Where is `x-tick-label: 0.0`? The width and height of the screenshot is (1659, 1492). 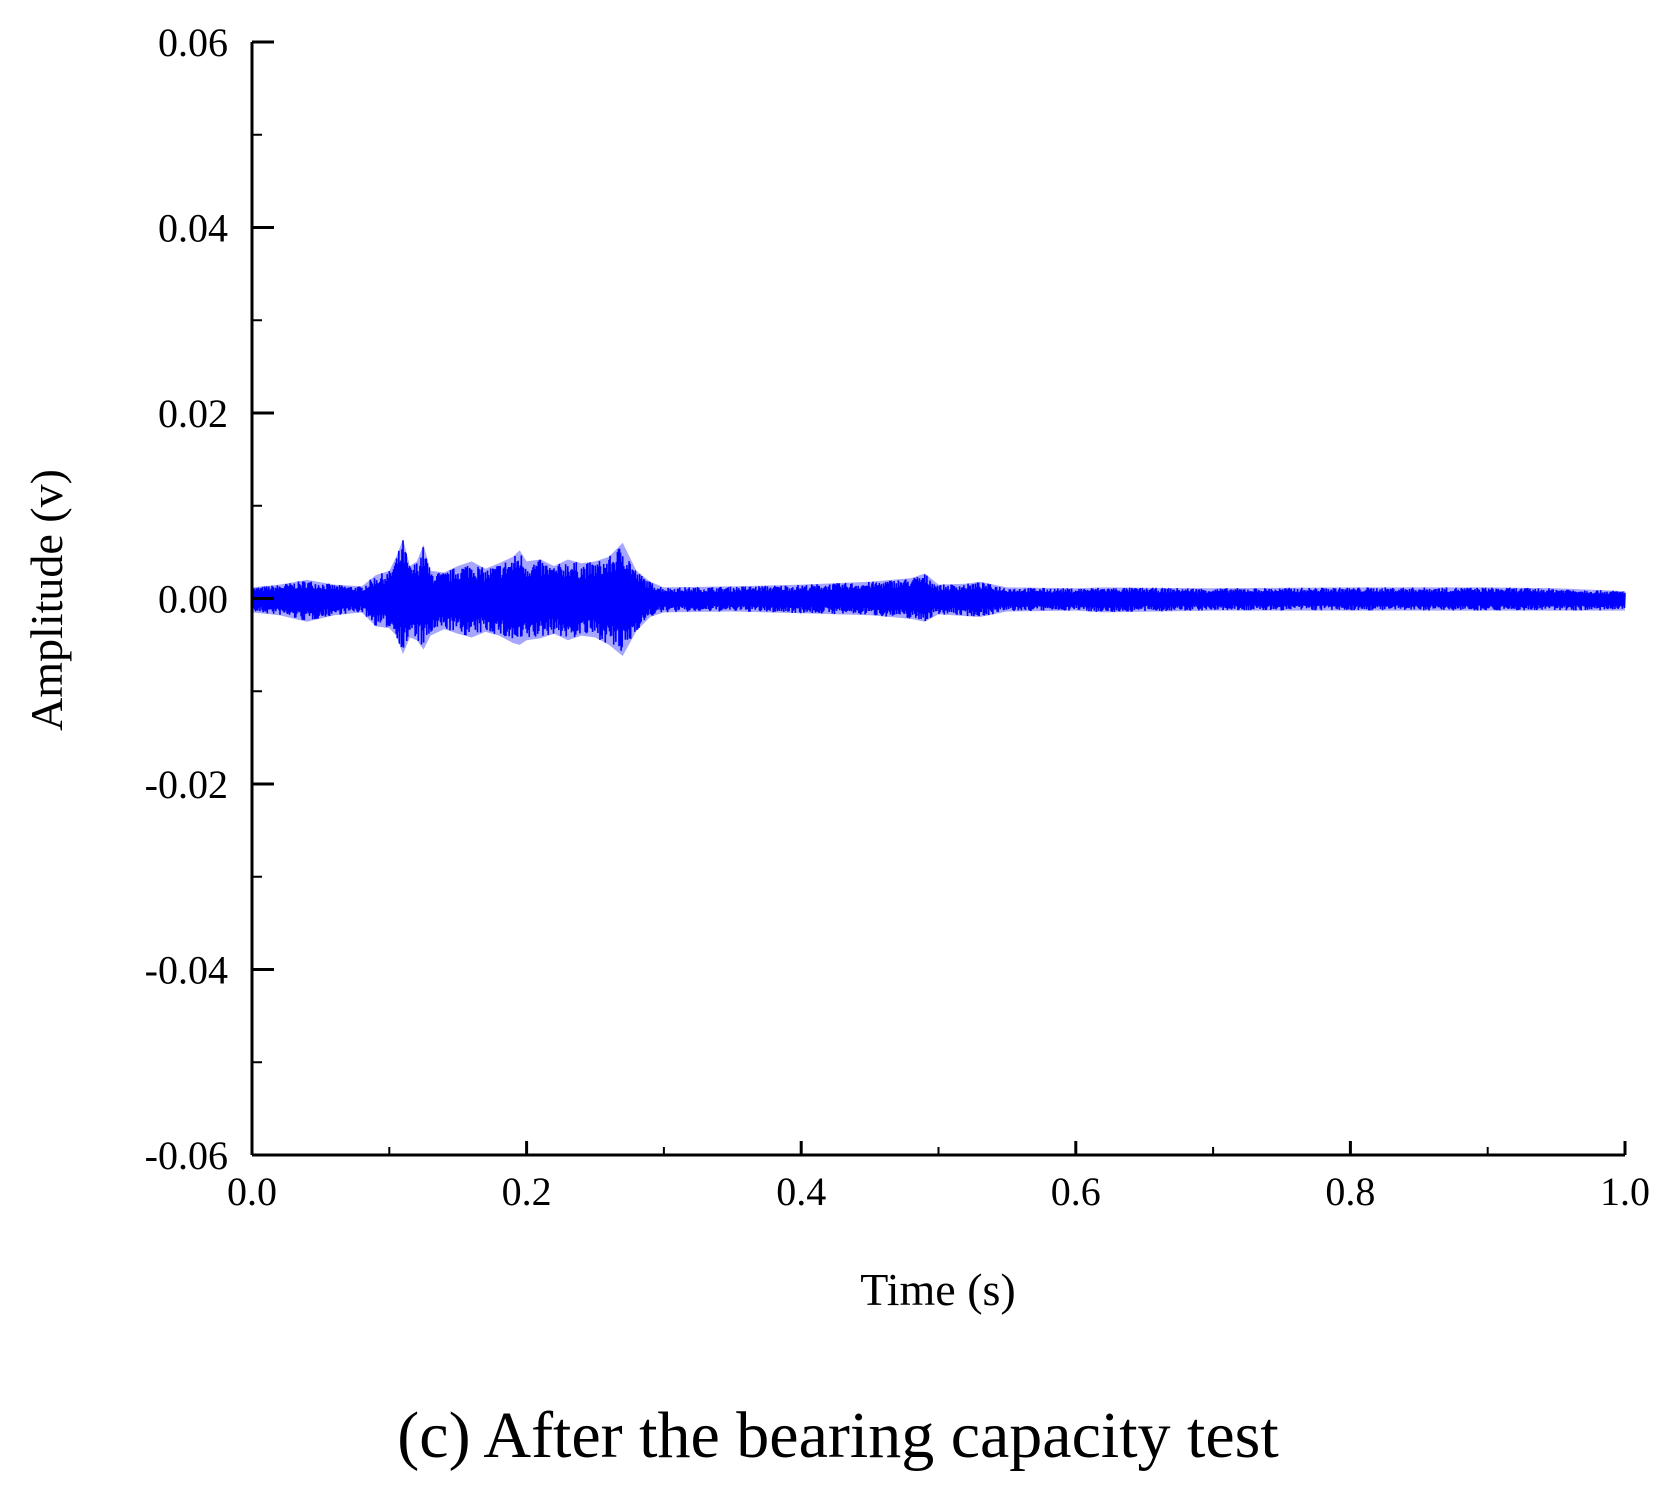
x-tick-label: 0.0 is located at coordinates (252, 1191).